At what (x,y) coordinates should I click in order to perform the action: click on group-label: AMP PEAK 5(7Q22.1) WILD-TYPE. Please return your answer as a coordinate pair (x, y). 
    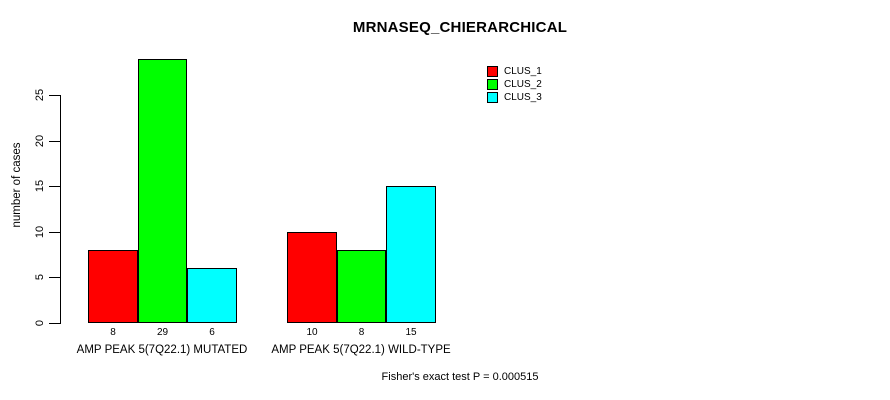
    Looking at the image, I should click on (361, 350).